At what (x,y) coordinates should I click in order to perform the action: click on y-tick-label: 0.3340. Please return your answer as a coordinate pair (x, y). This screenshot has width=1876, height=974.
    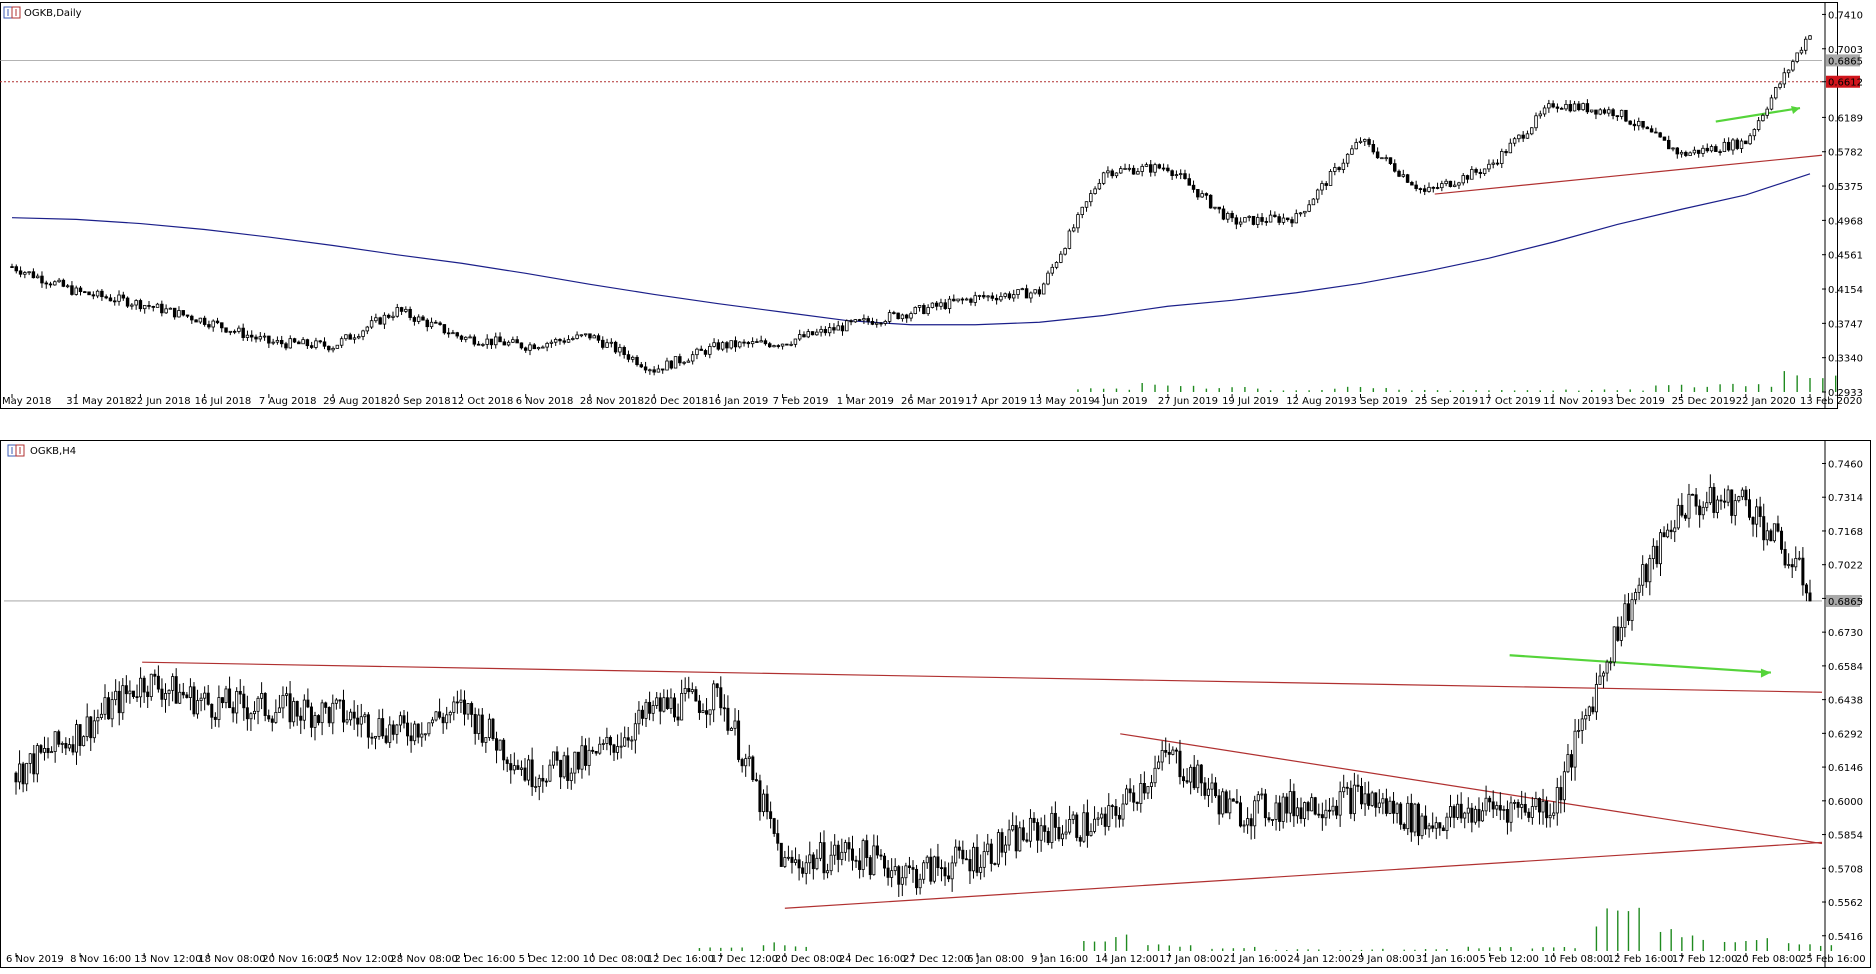
    Looking at the image, I should click on (1845, 359).